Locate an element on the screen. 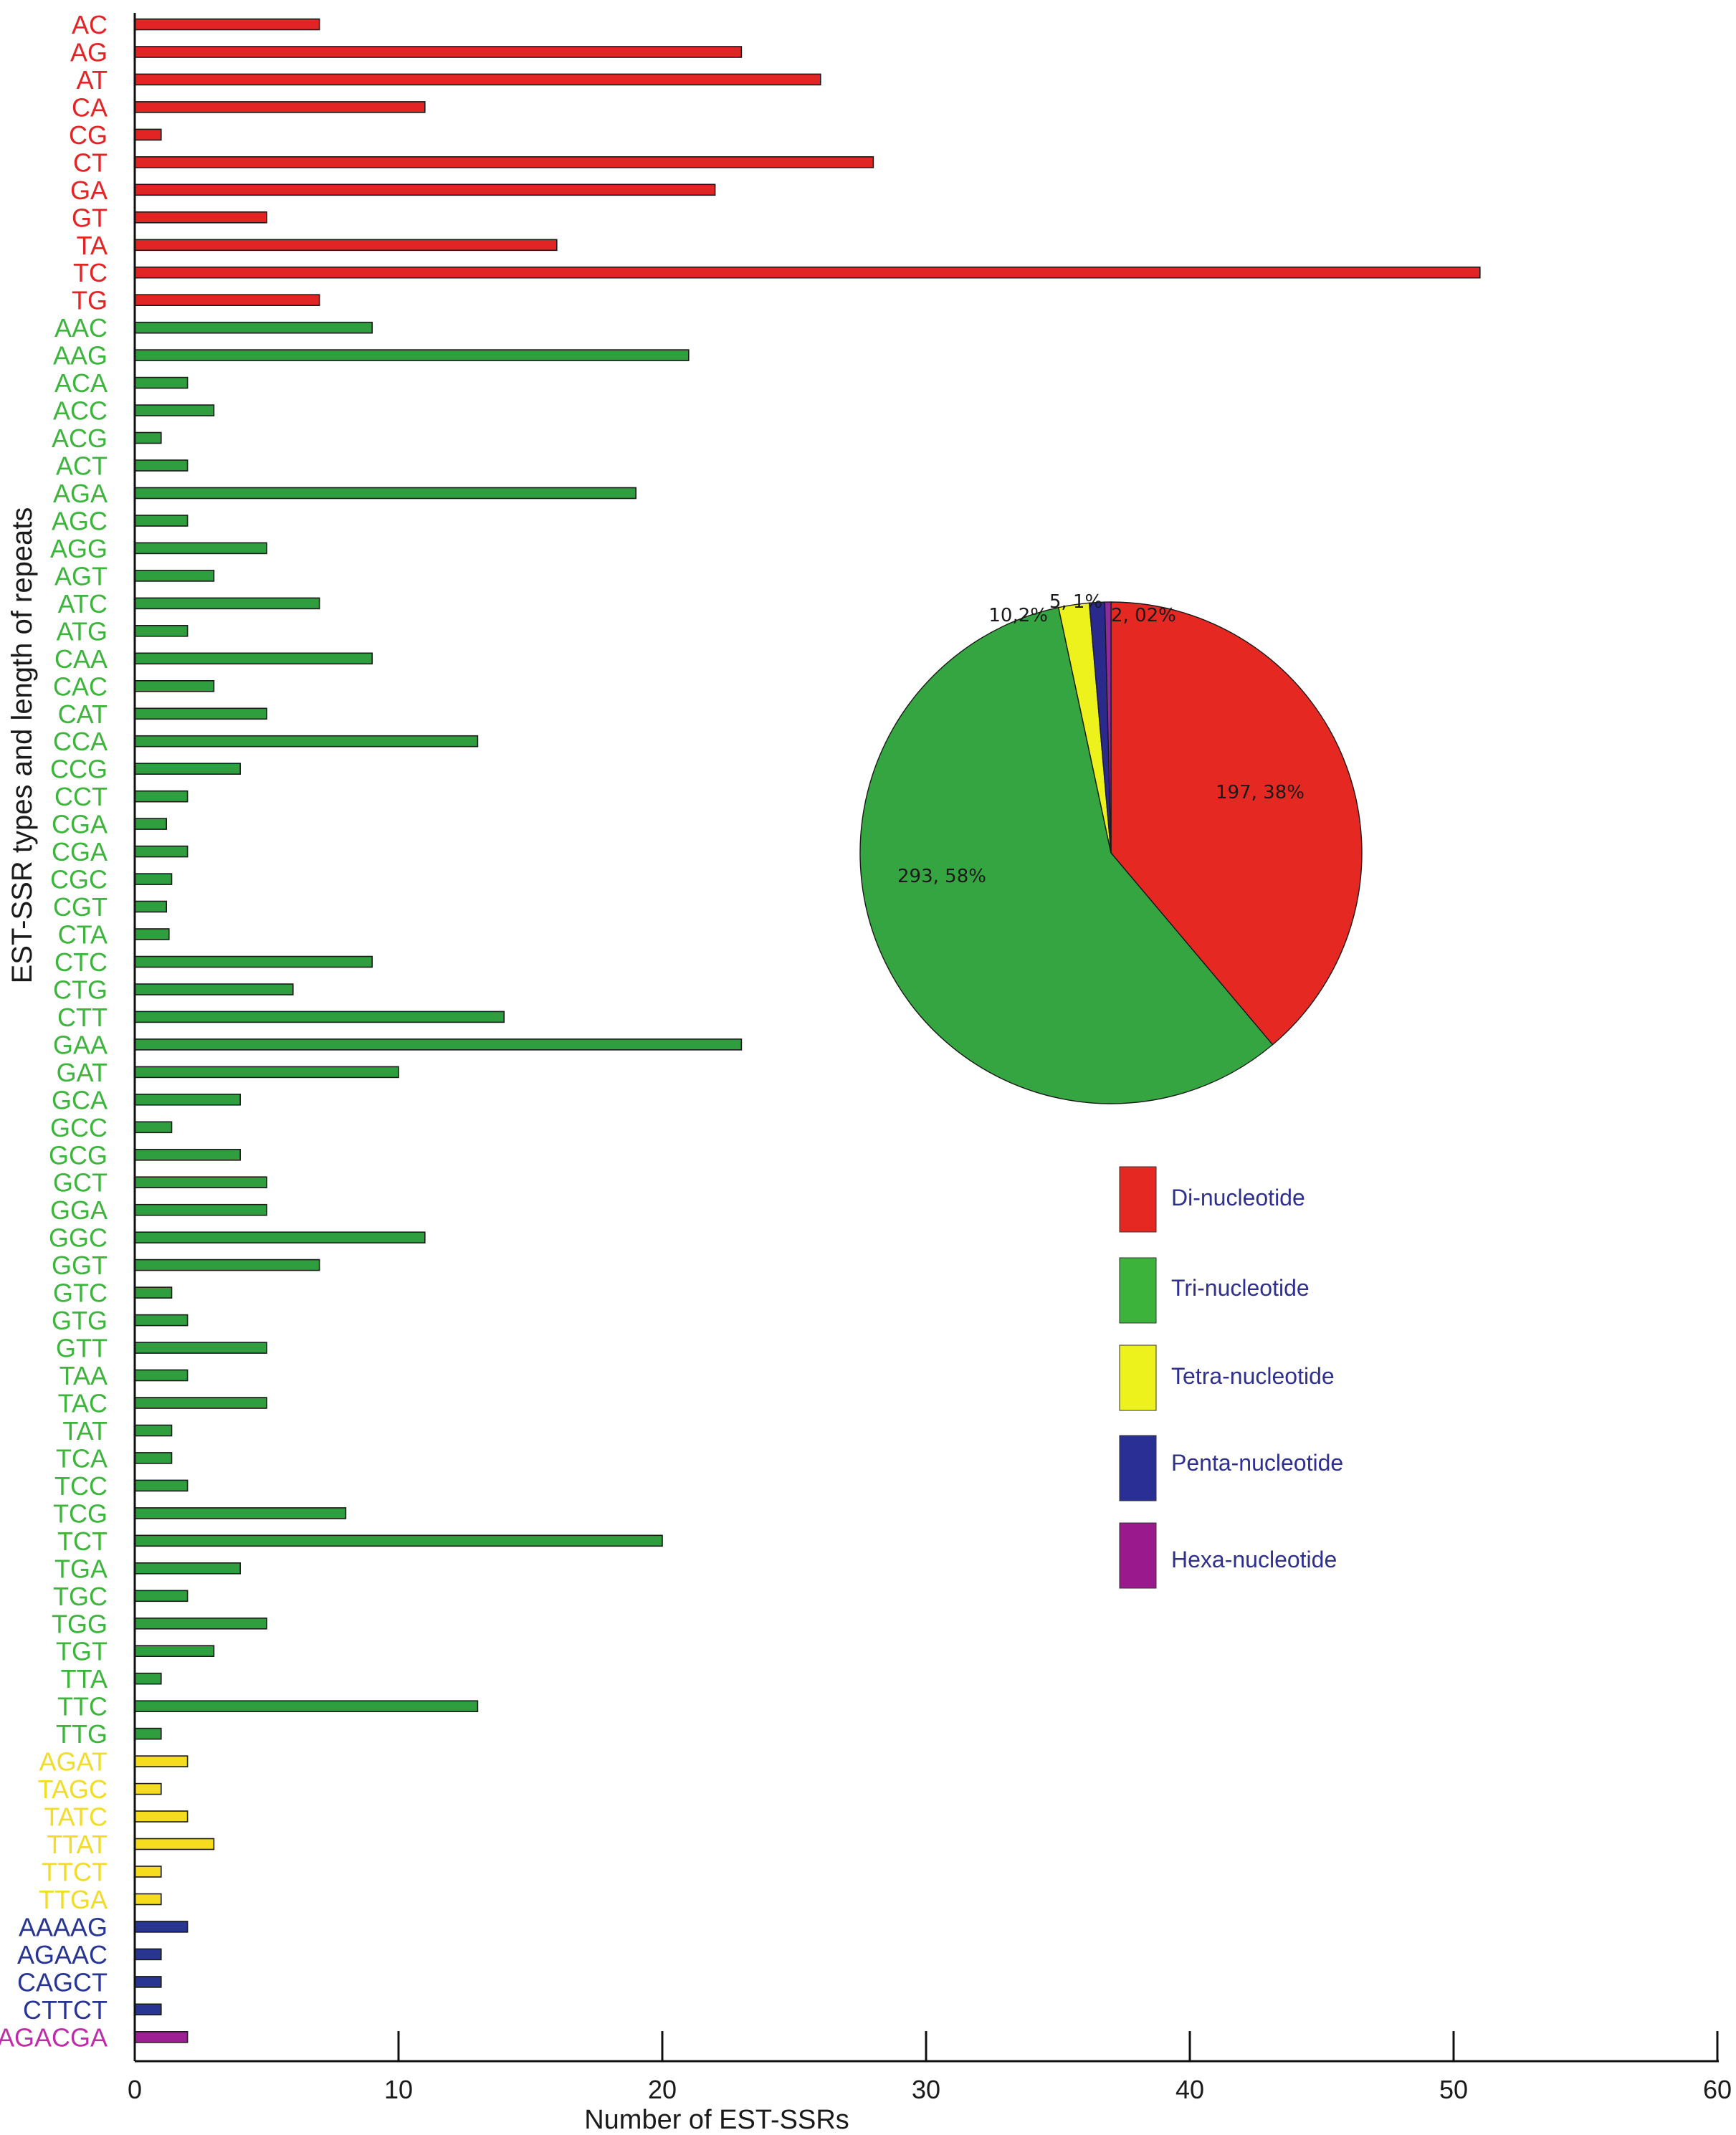 The width and height of the screenshot is (1736, 2135). bar-ctc is located at coordinates (253, 961).